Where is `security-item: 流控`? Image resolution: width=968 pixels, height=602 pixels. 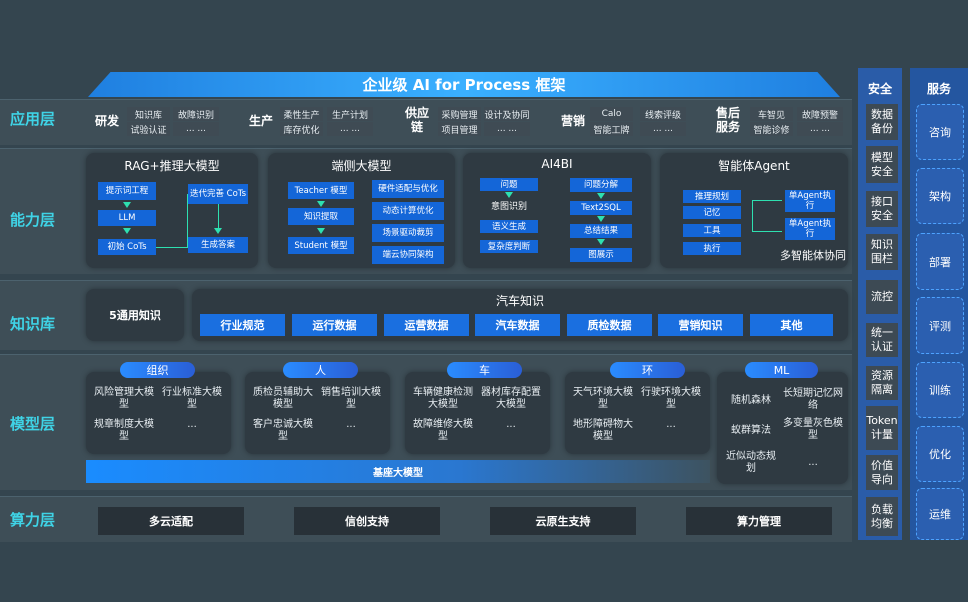
security-item: 流控 is located at coordinates (882, 297).